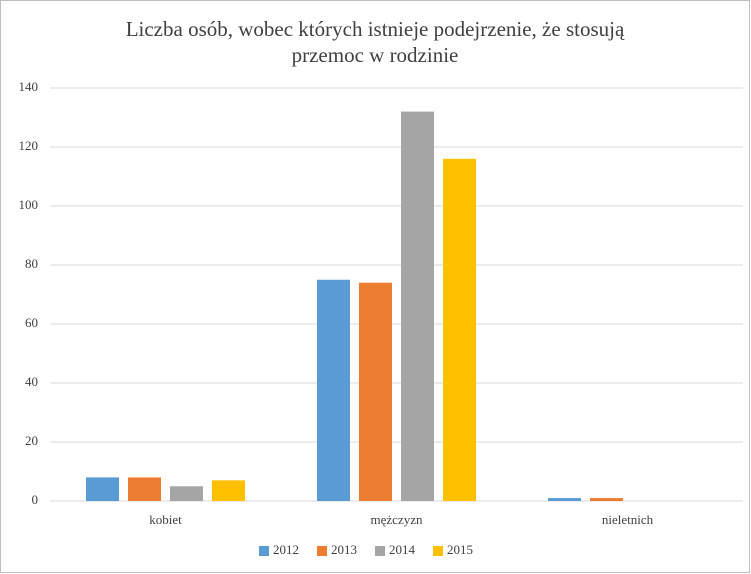 The image size is (751, 574). Describe the element at coordinates (397, 519) in the screenshot. I see `x-tick-label: mężczyzn` at that location.